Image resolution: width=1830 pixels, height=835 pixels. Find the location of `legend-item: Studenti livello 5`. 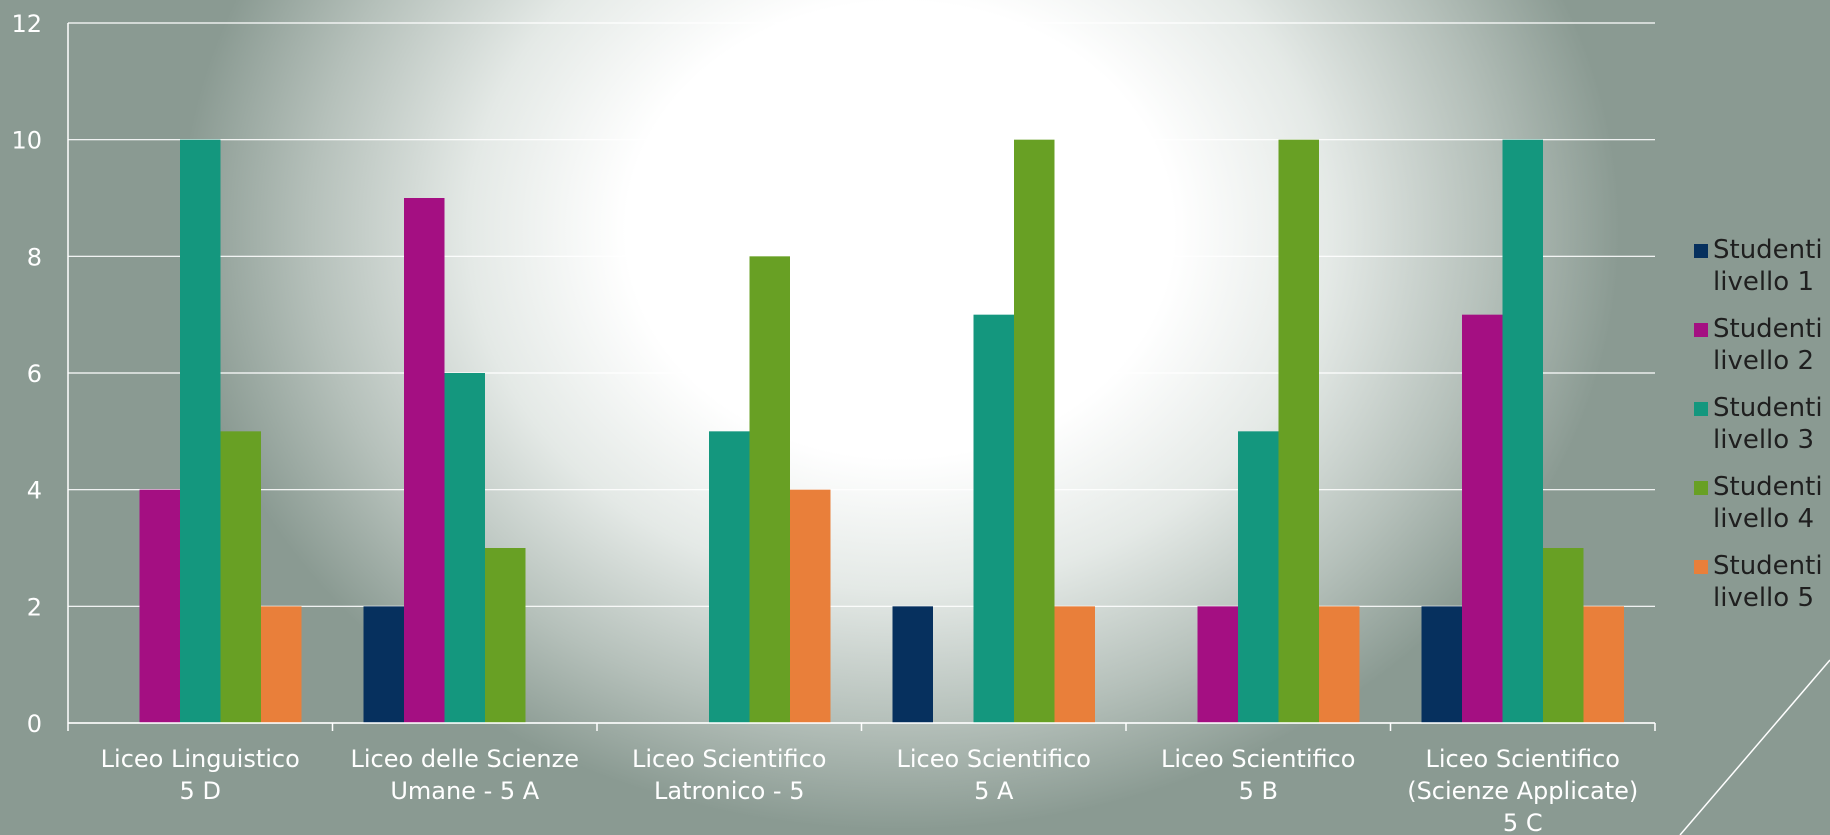

legend-item: Studenti livello 5 is located at coordinates (1758, 589).